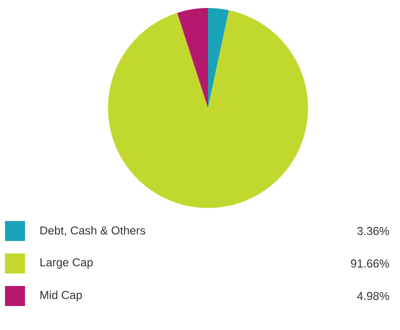 This screenshot has height=330, width=400. Describe the element at coordinates (66, 263) in the screenshot. I see `legend-label: Large Cap` at that location.